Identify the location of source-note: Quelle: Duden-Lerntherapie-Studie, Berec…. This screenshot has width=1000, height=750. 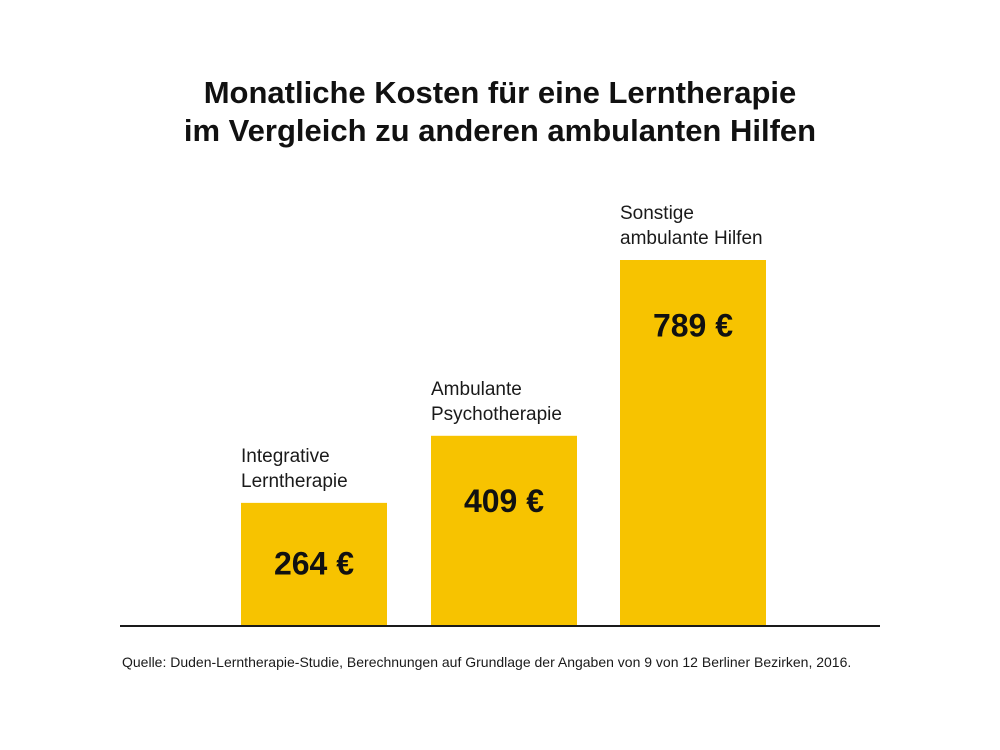
(487, 662).